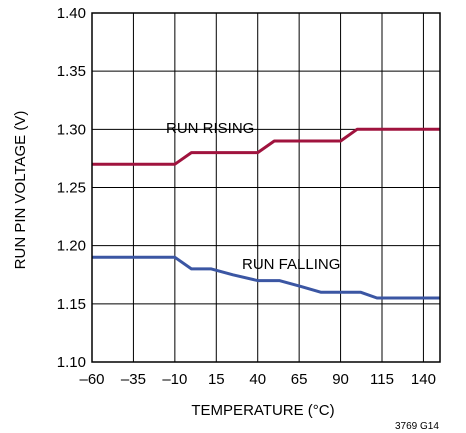  Describe the element at coordinates (291, 264) in the screenshot. I see `series-label-run-falling: RUN FALLING` at that location.